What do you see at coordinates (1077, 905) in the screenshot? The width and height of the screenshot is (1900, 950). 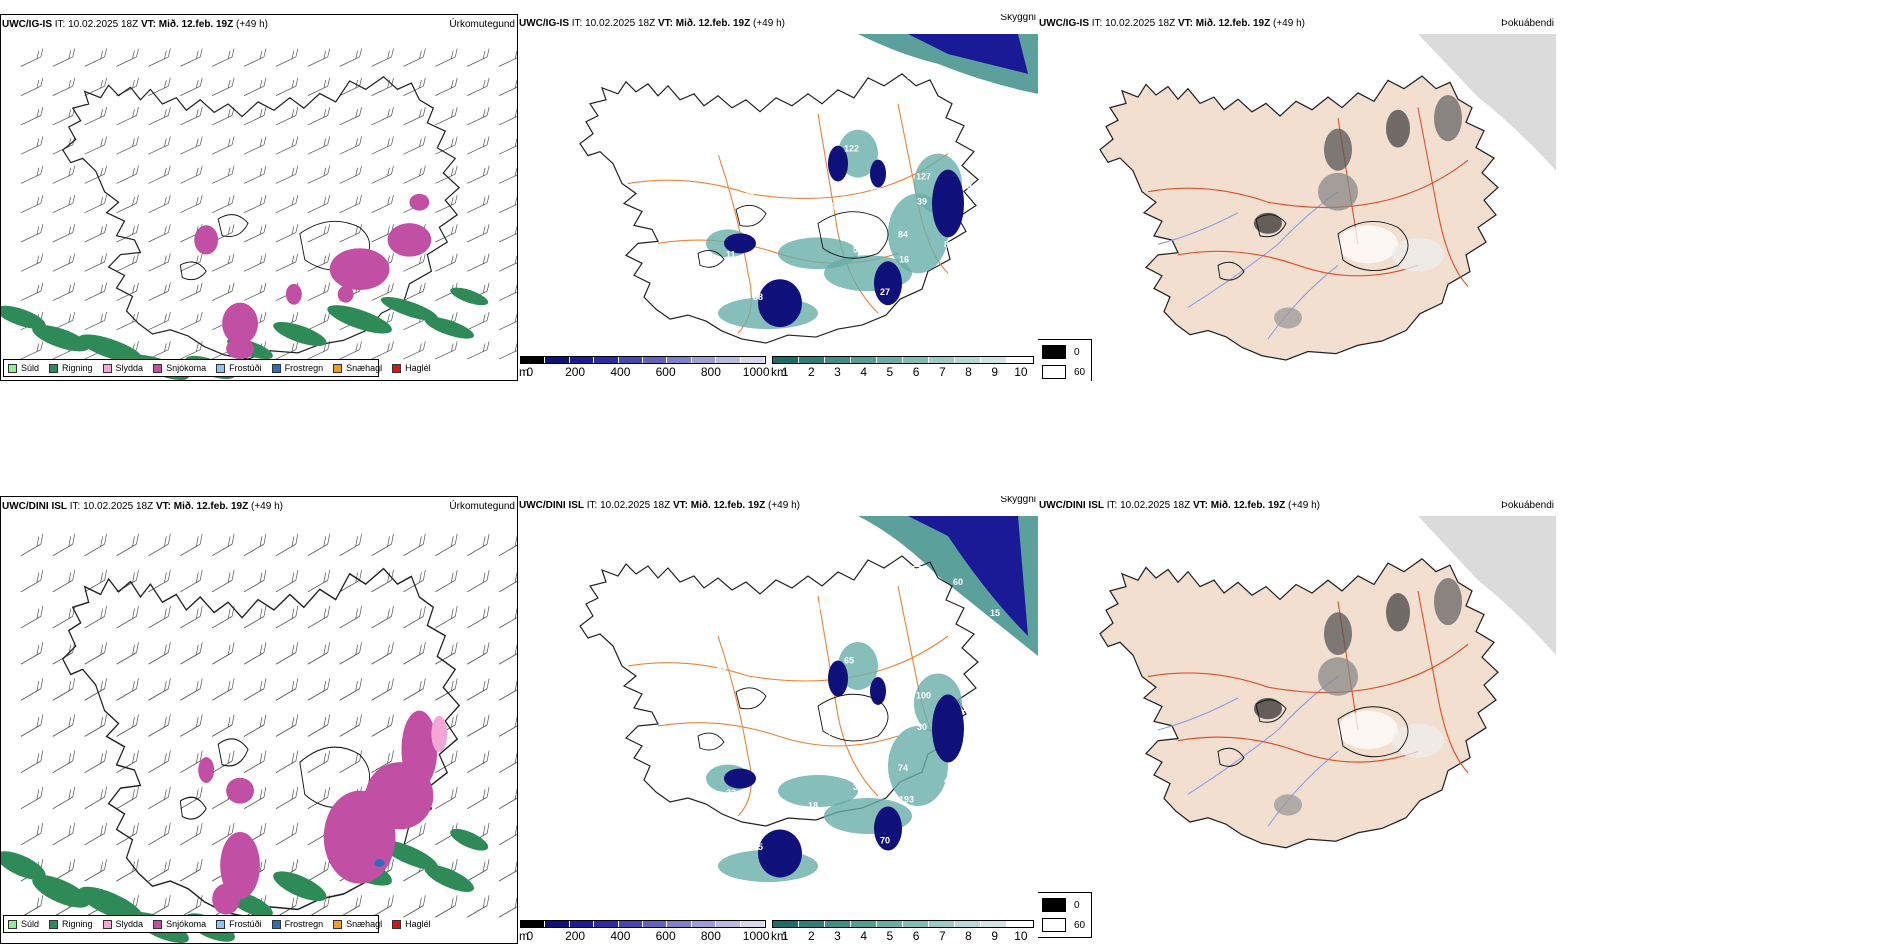 I see `fog-legend-label: 0` at bounding box center [1077, 905].